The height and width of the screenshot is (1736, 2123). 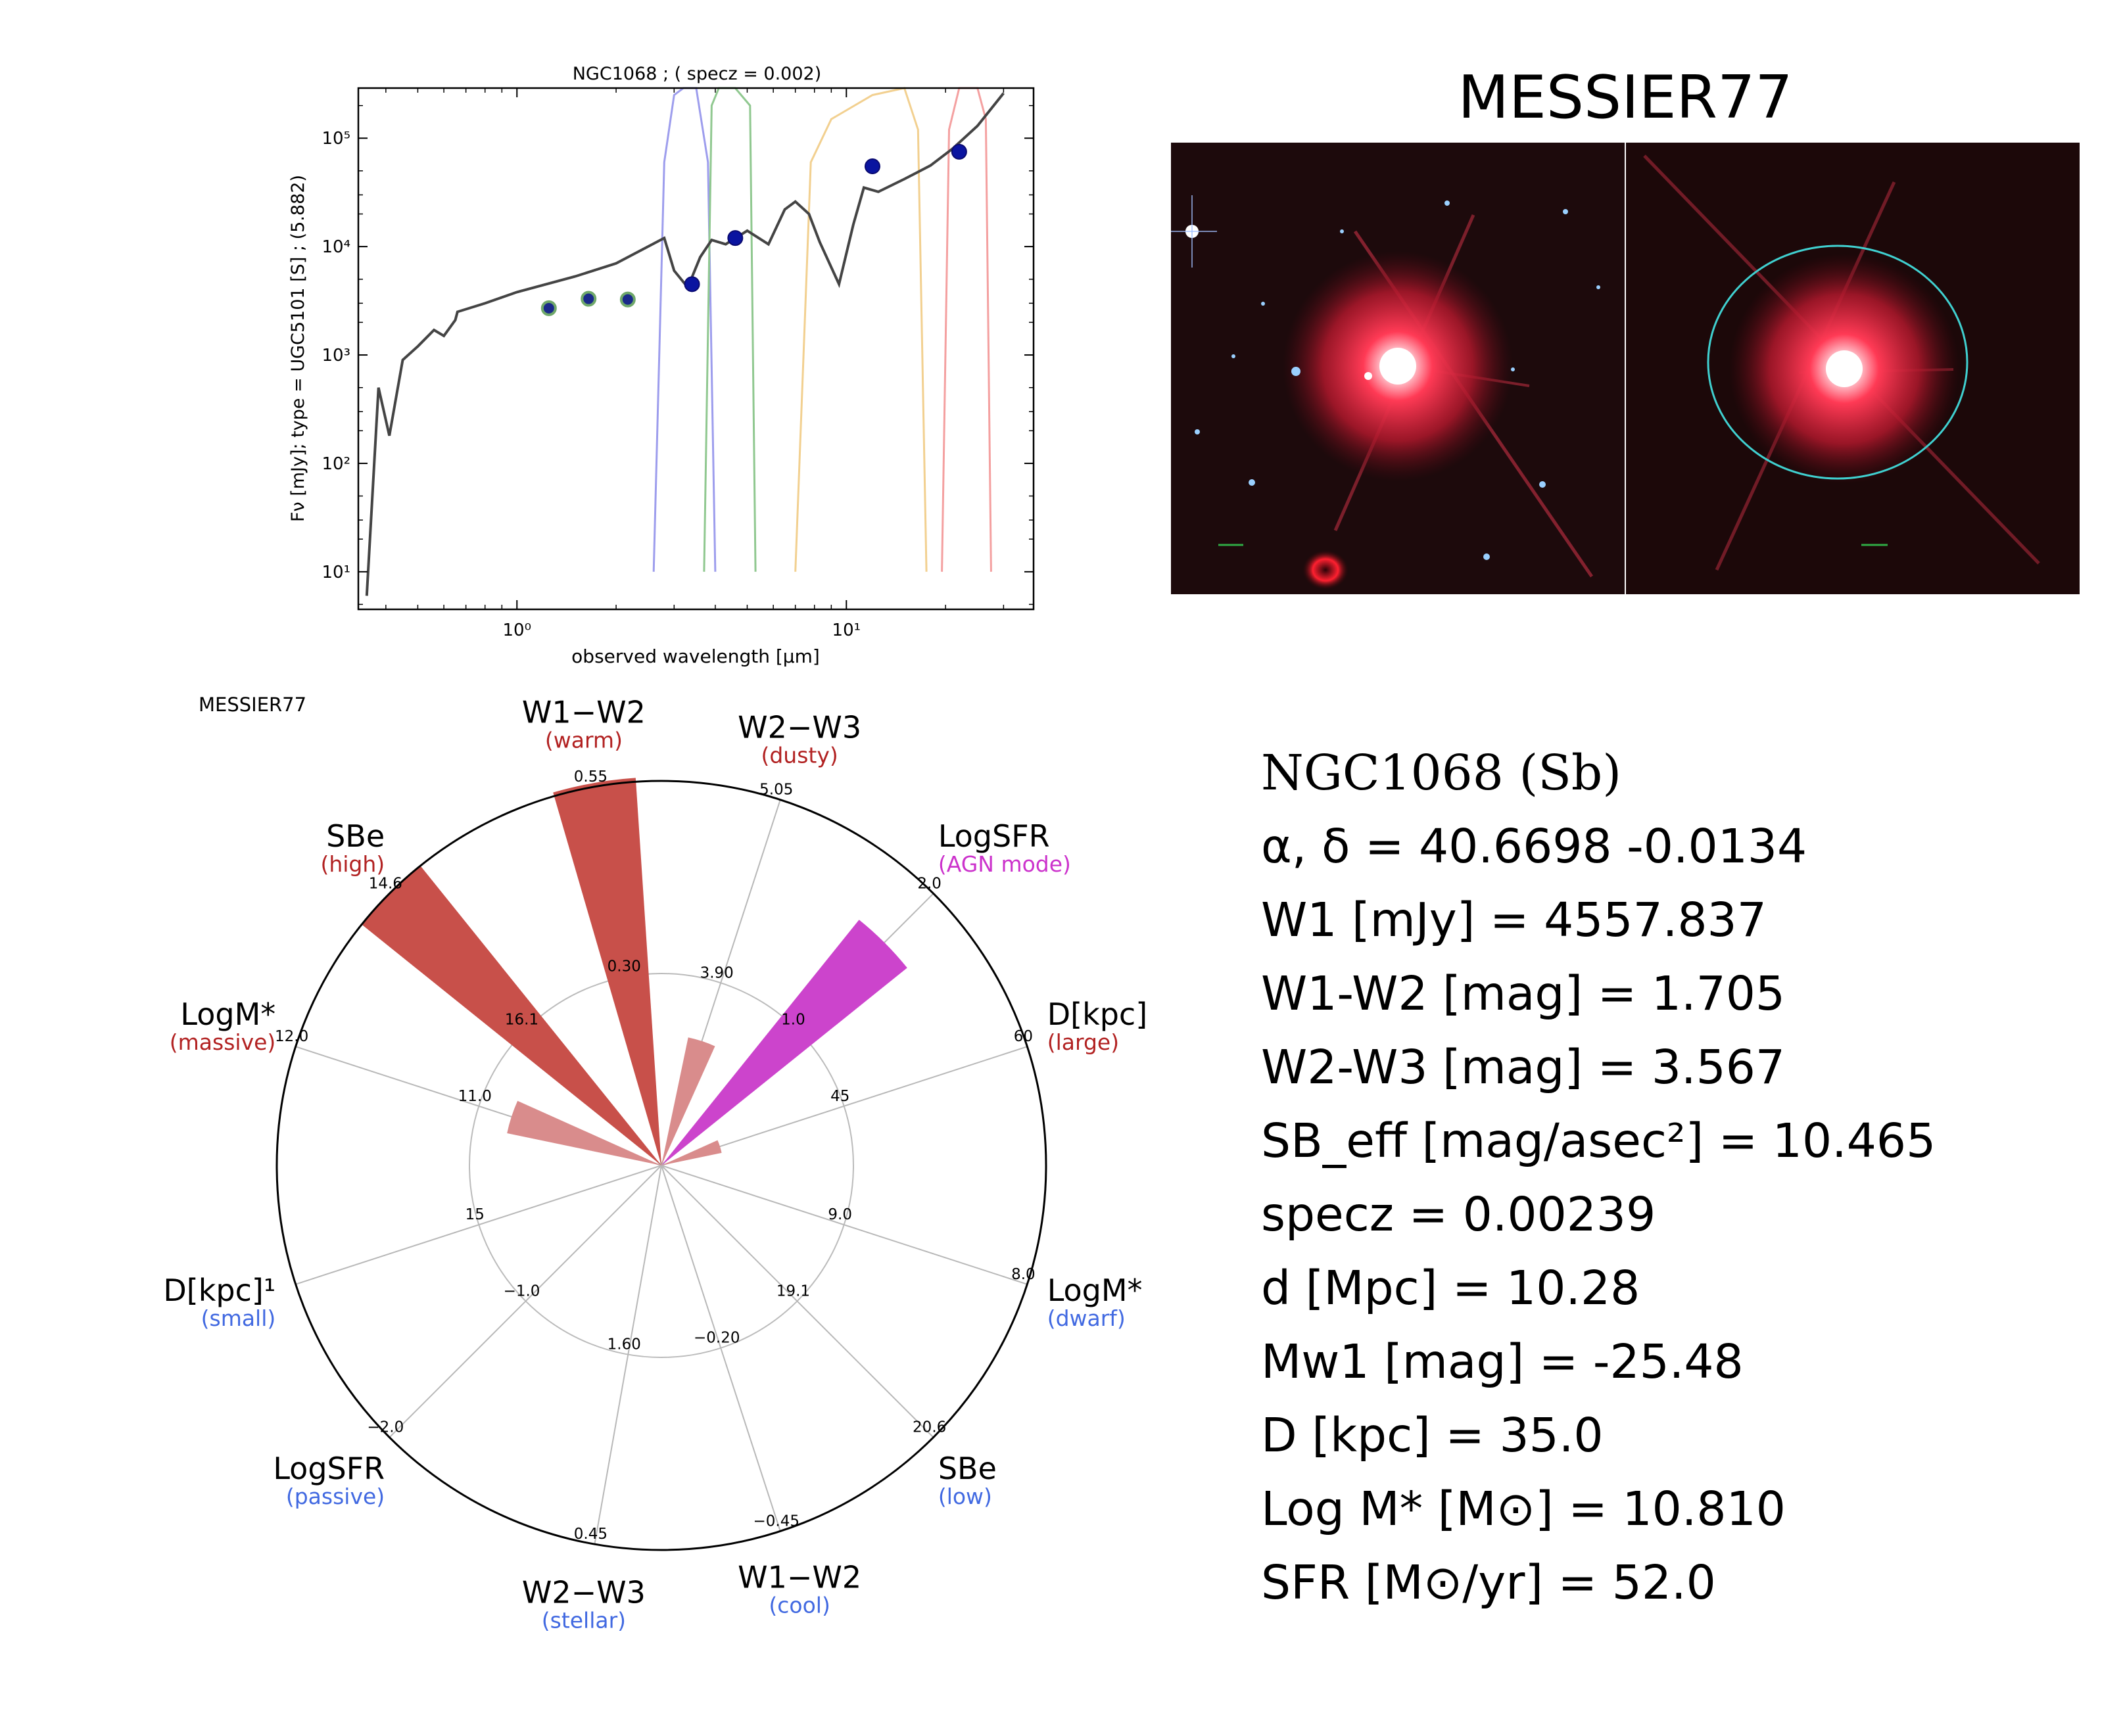 I want to click on radar-tick-label: 20.6, so click(x=929, y=1427).